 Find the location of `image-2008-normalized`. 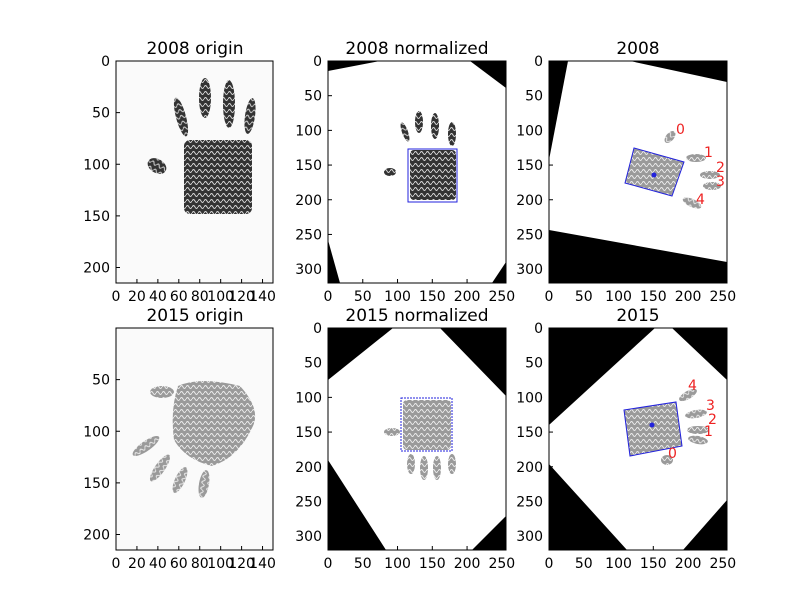

image-2008-normalized is located at coordinates (417, 172).